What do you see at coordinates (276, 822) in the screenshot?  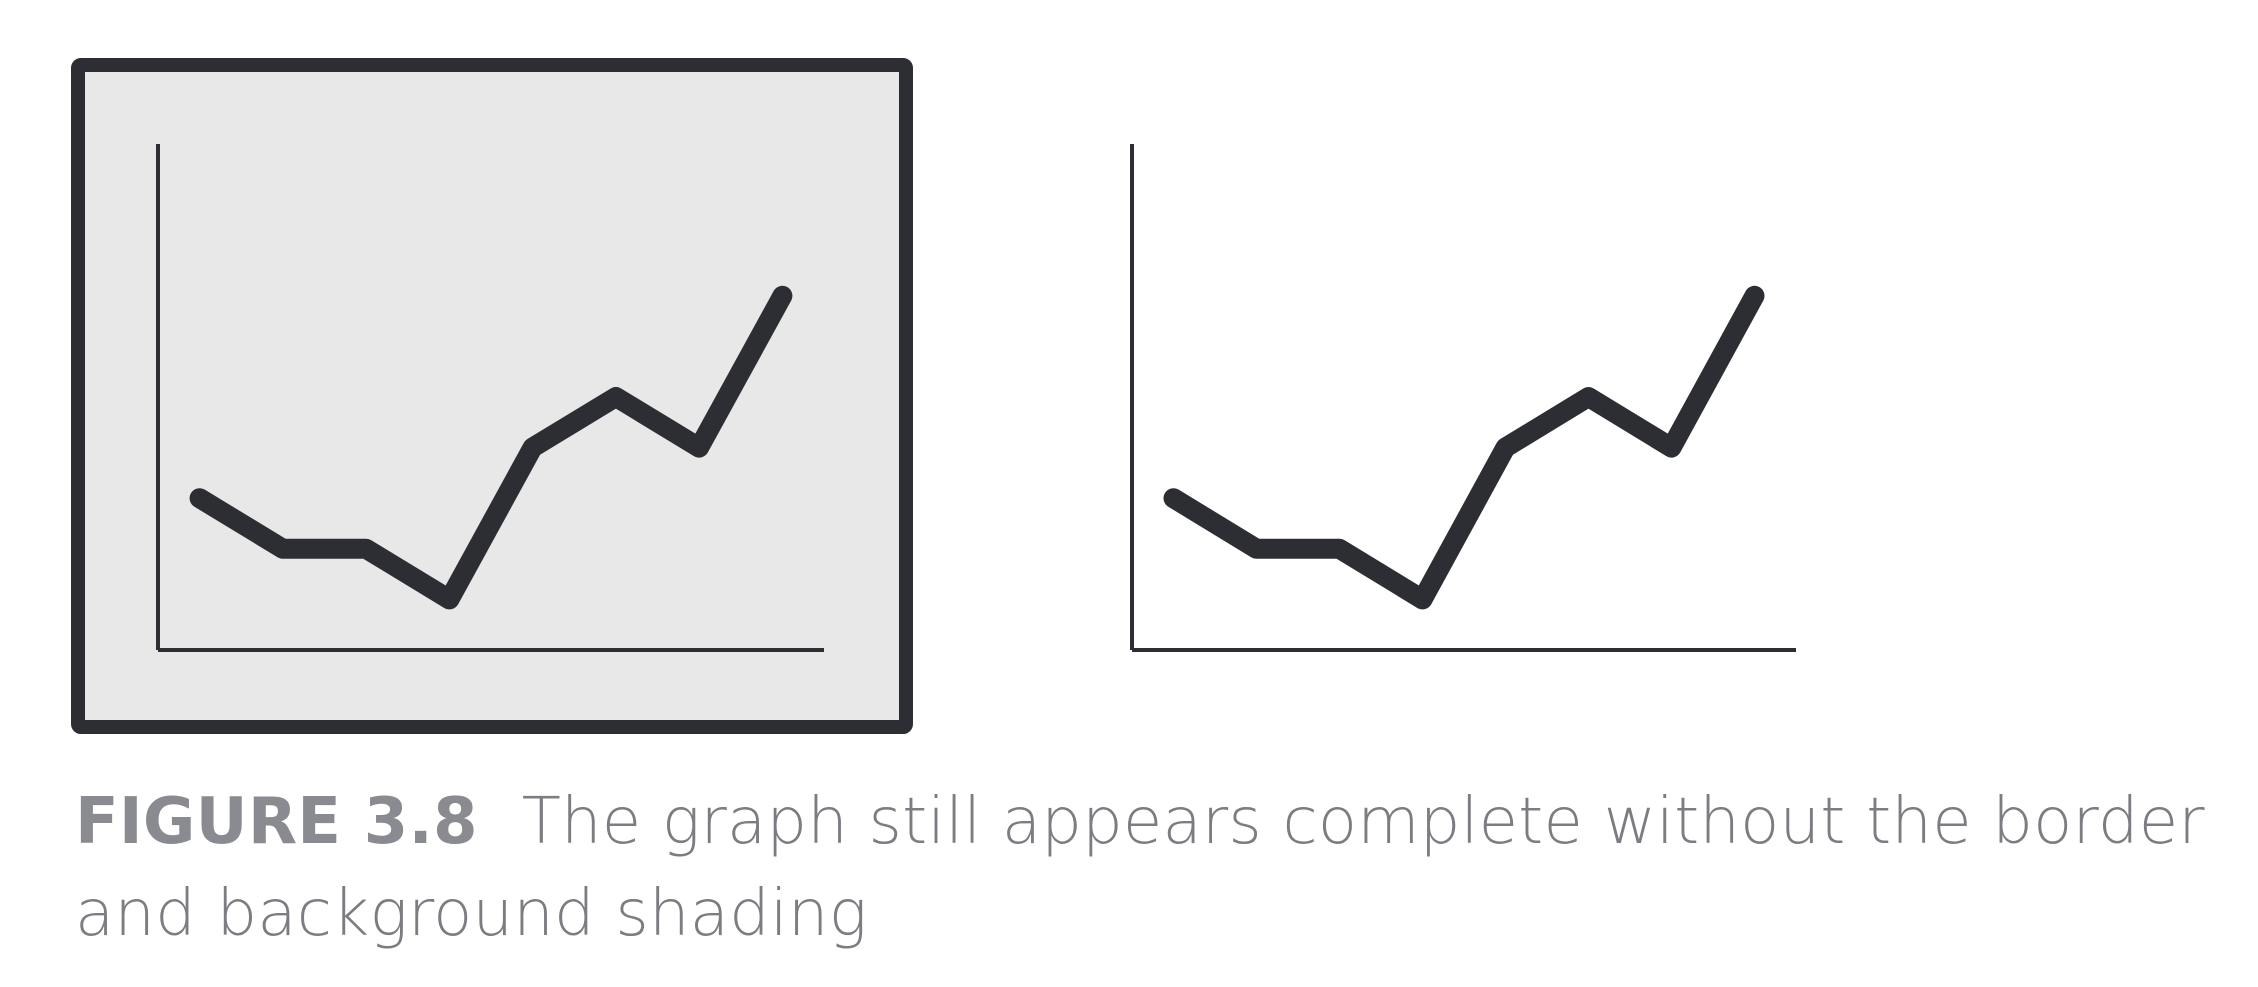 I see `figure-label: FIGURE 3.8` at bounding box center [276, 822].